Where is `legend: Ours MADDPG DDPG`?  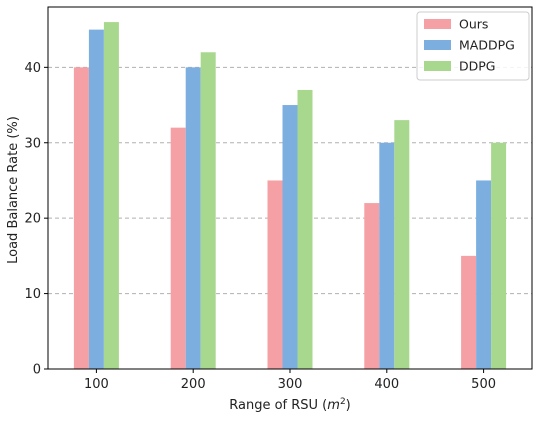
legend: Ours MADDPG DDPG is located at coordinates (473, 46).